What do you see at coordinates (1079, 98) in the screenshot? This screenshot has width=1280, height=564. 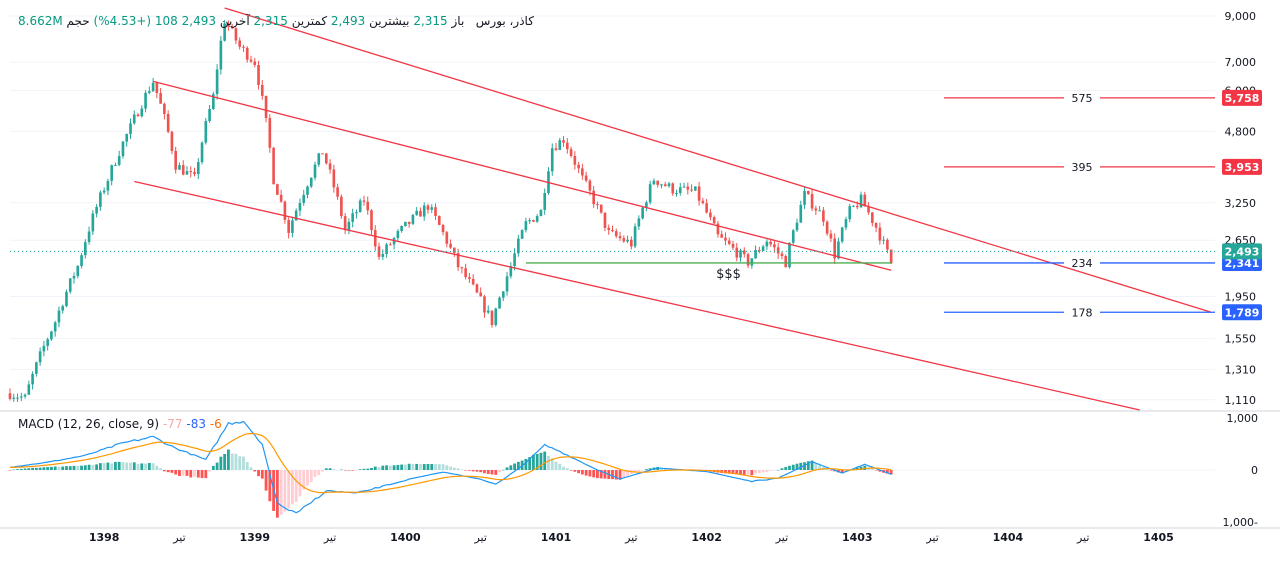 I see `level-575: 575` at bounding box center [1079, 98].